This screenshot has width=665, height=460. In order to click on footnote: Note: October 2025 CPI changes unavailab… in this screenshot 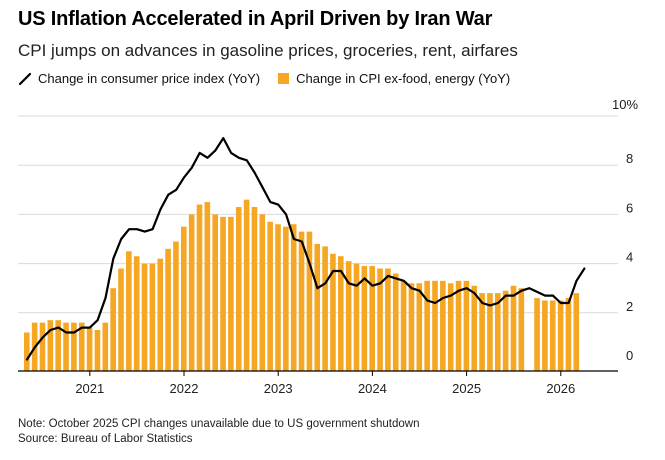, I will do `click(218, 432)`.